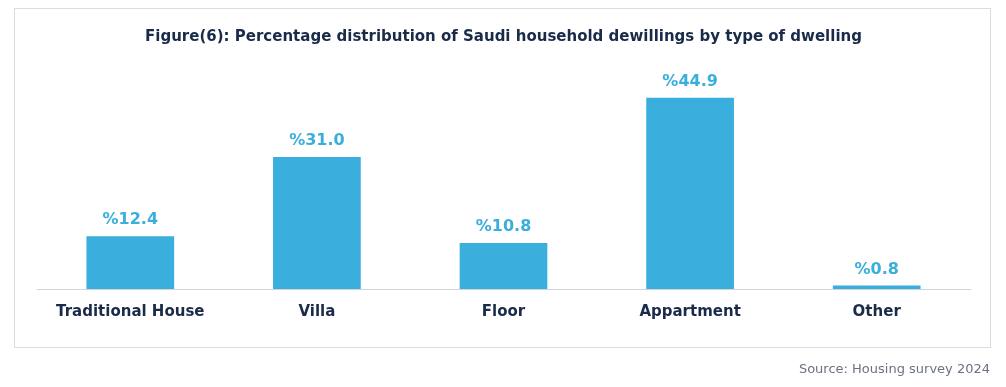 This screenshot has width=1006, height=387. Describe the element at coordinates (317, 140) in the screenshot. I see `data-label: %31.0` at that location.